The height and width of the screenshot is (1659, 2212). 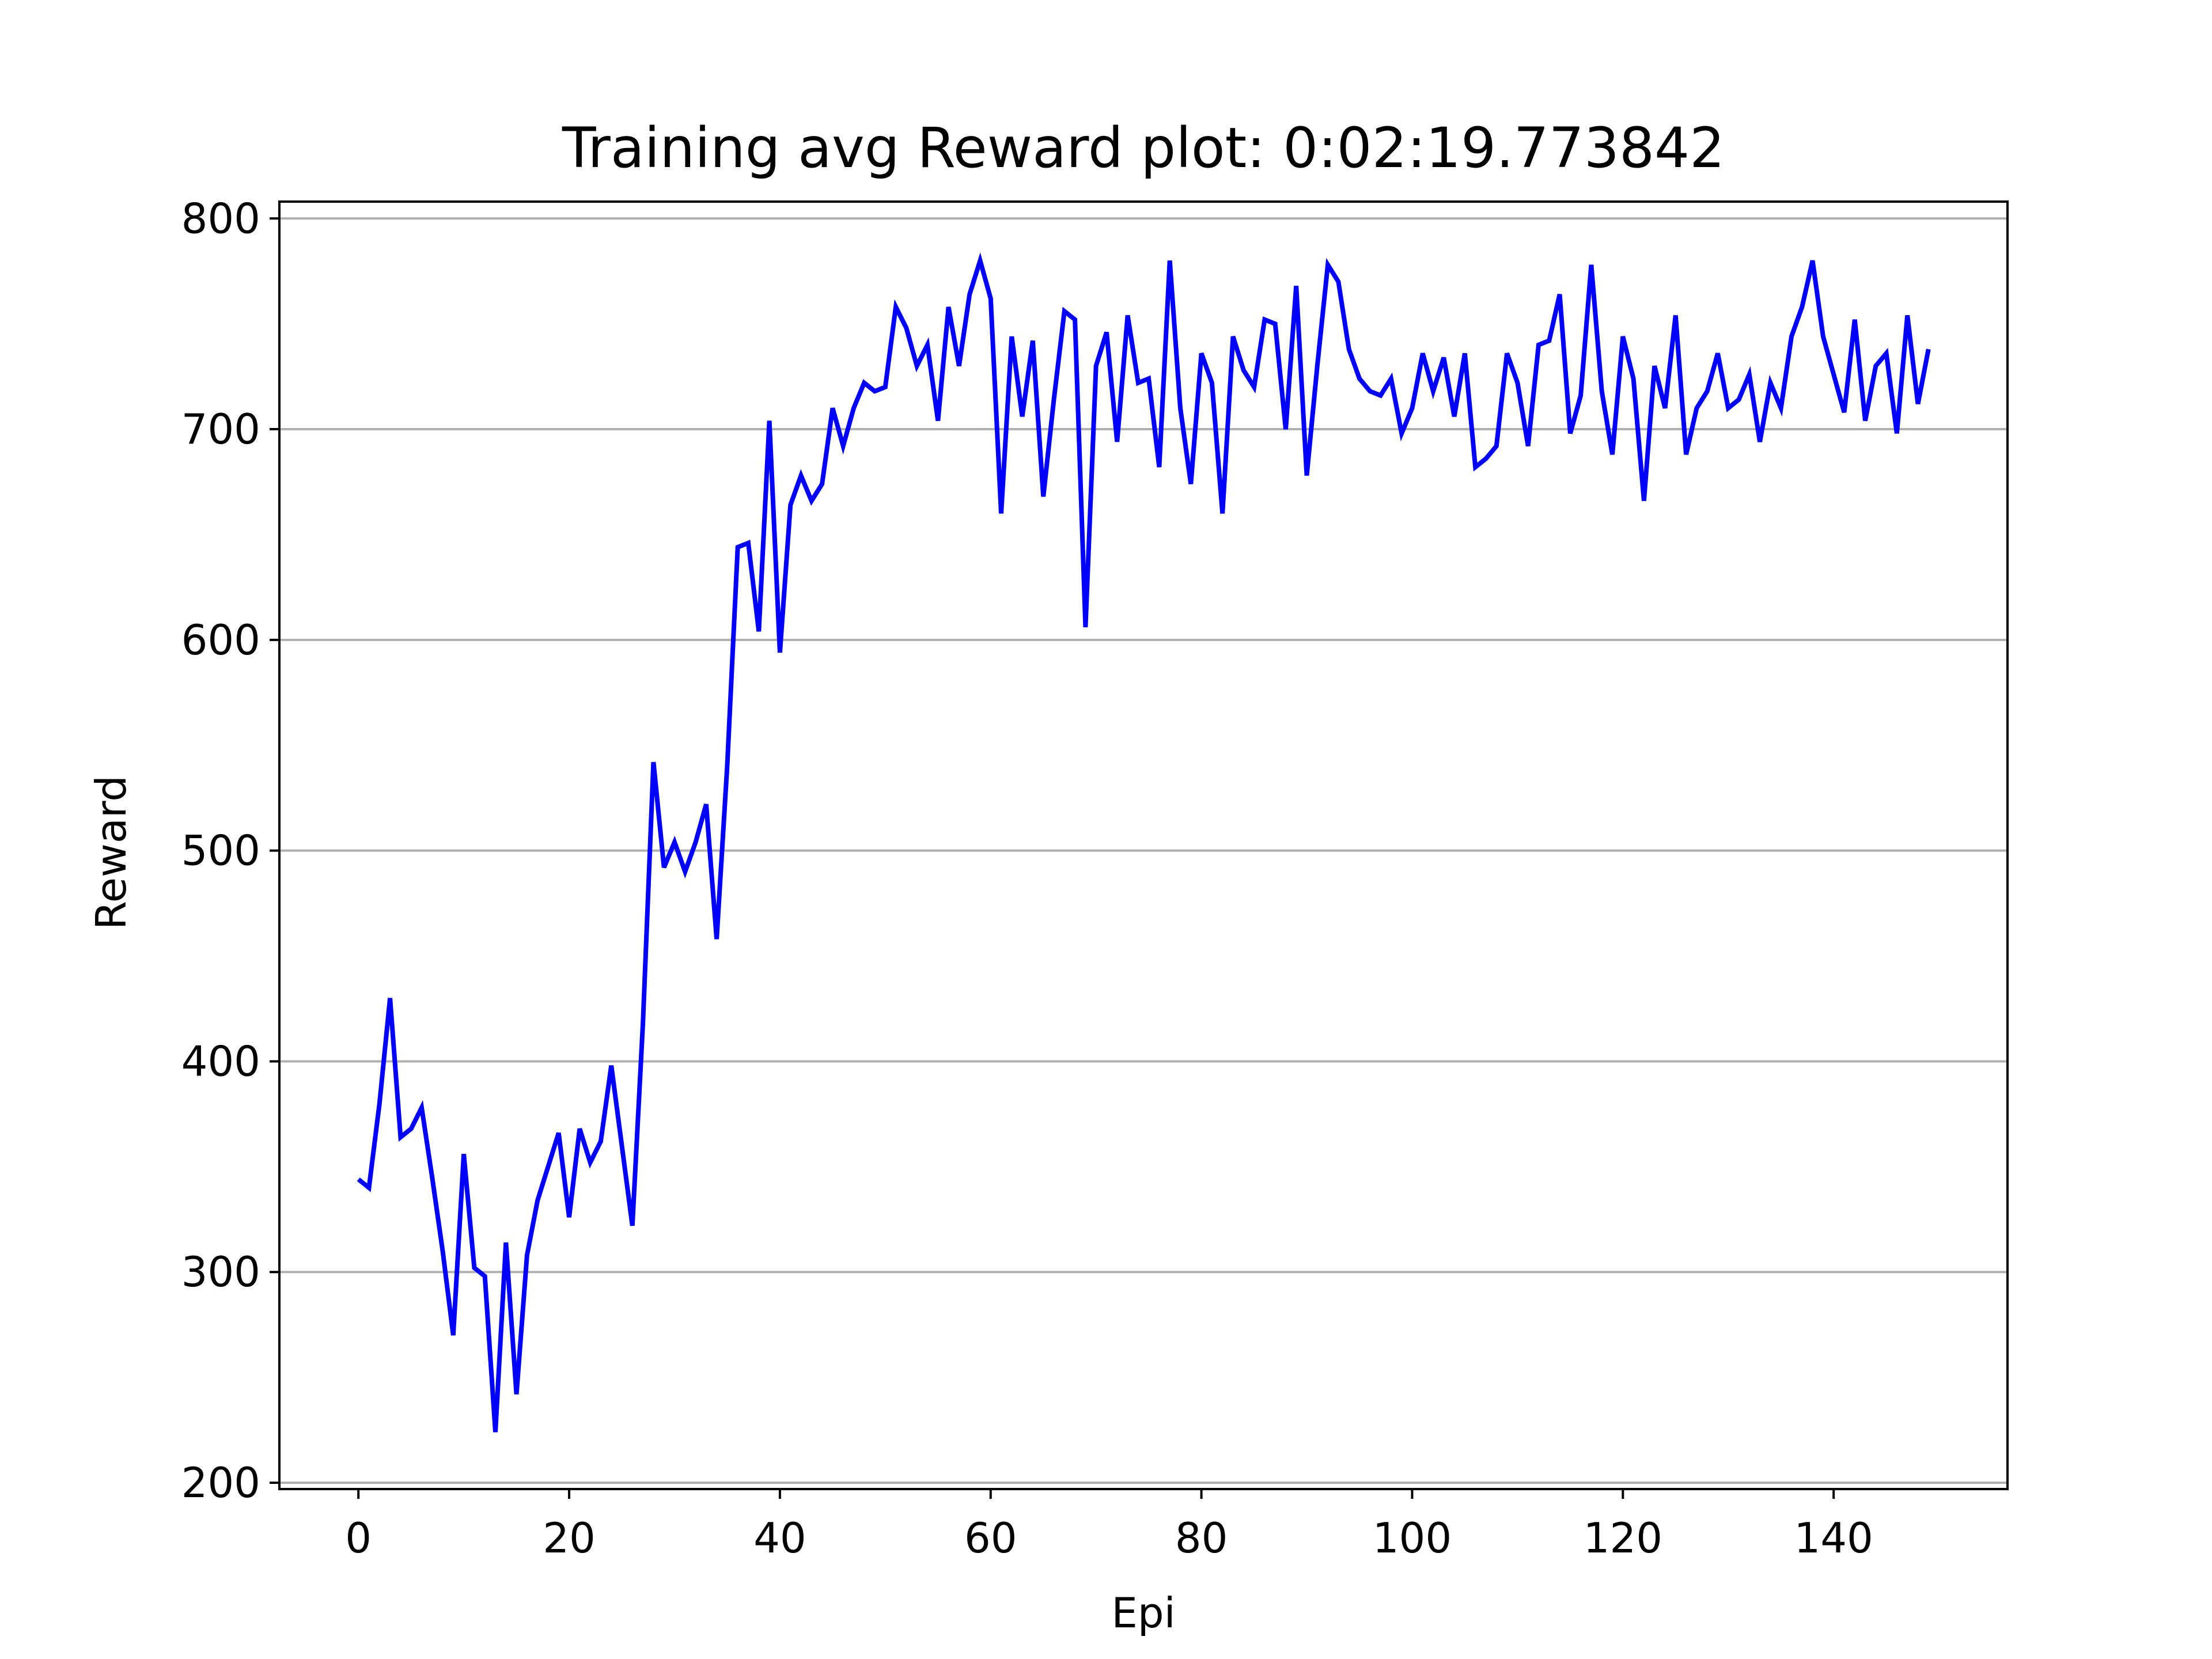 I want to click on y-tick-label: 700, so click(x=220, y=429).